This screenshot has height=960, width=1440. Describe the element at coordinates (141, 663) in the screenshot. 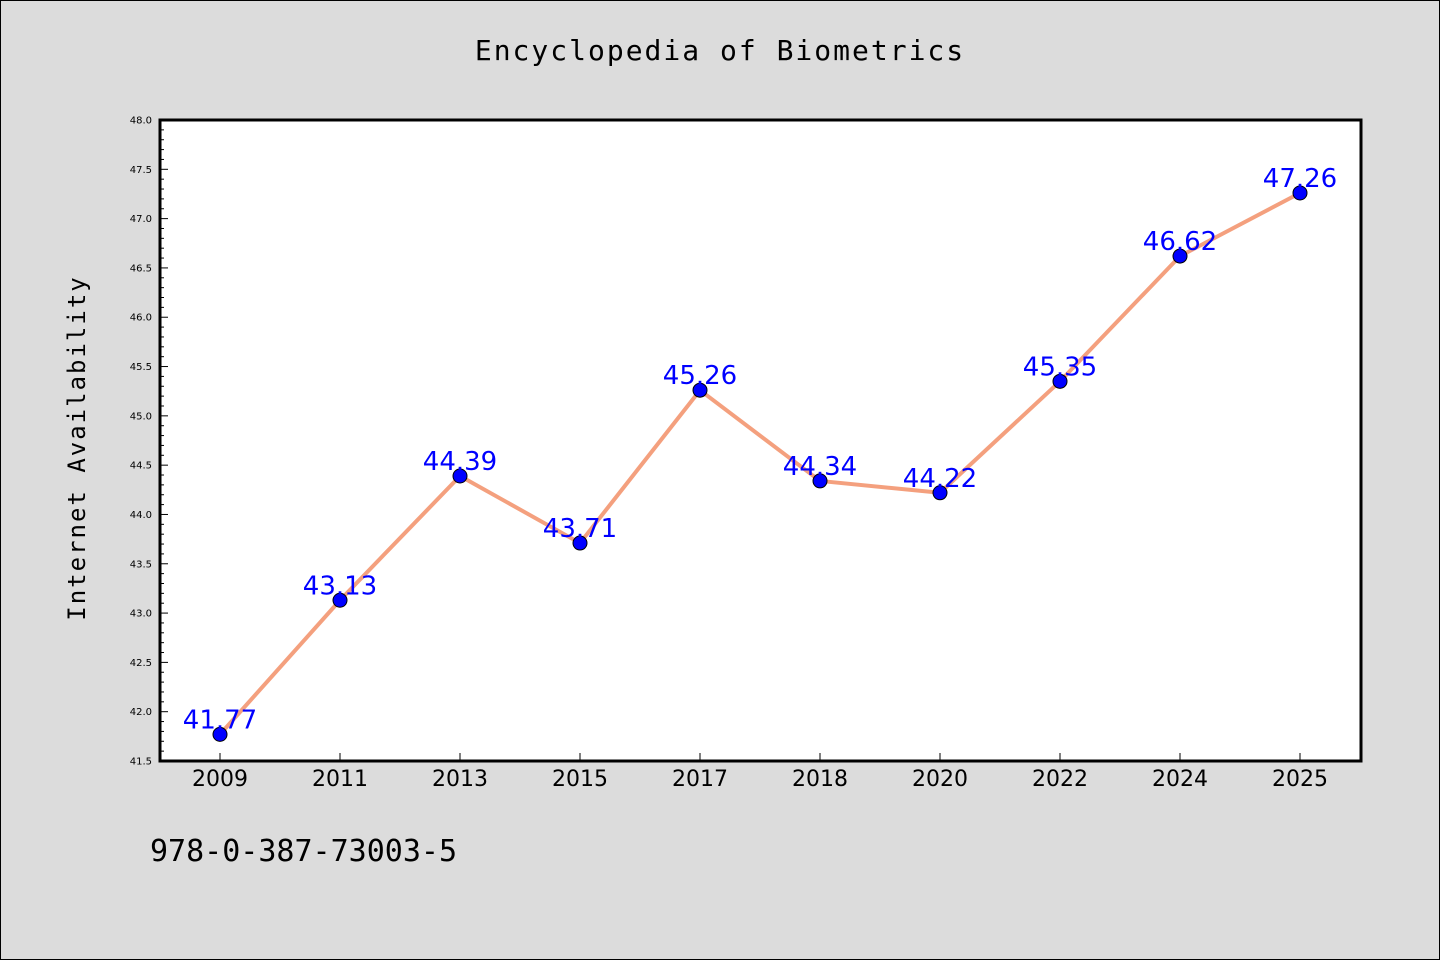

I see `y-tick-label: 42.5` at that location.